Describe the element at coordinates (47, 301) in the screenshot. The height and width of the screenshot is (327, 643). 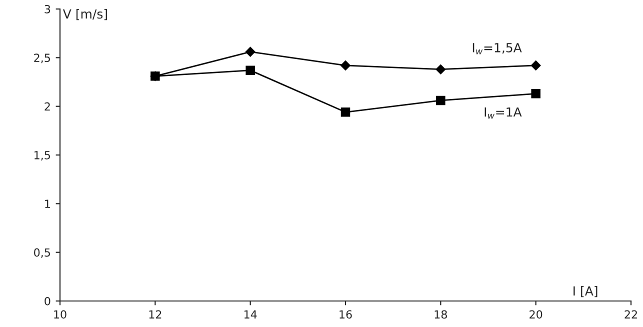
I see `y-tick-label: 0` at that location.